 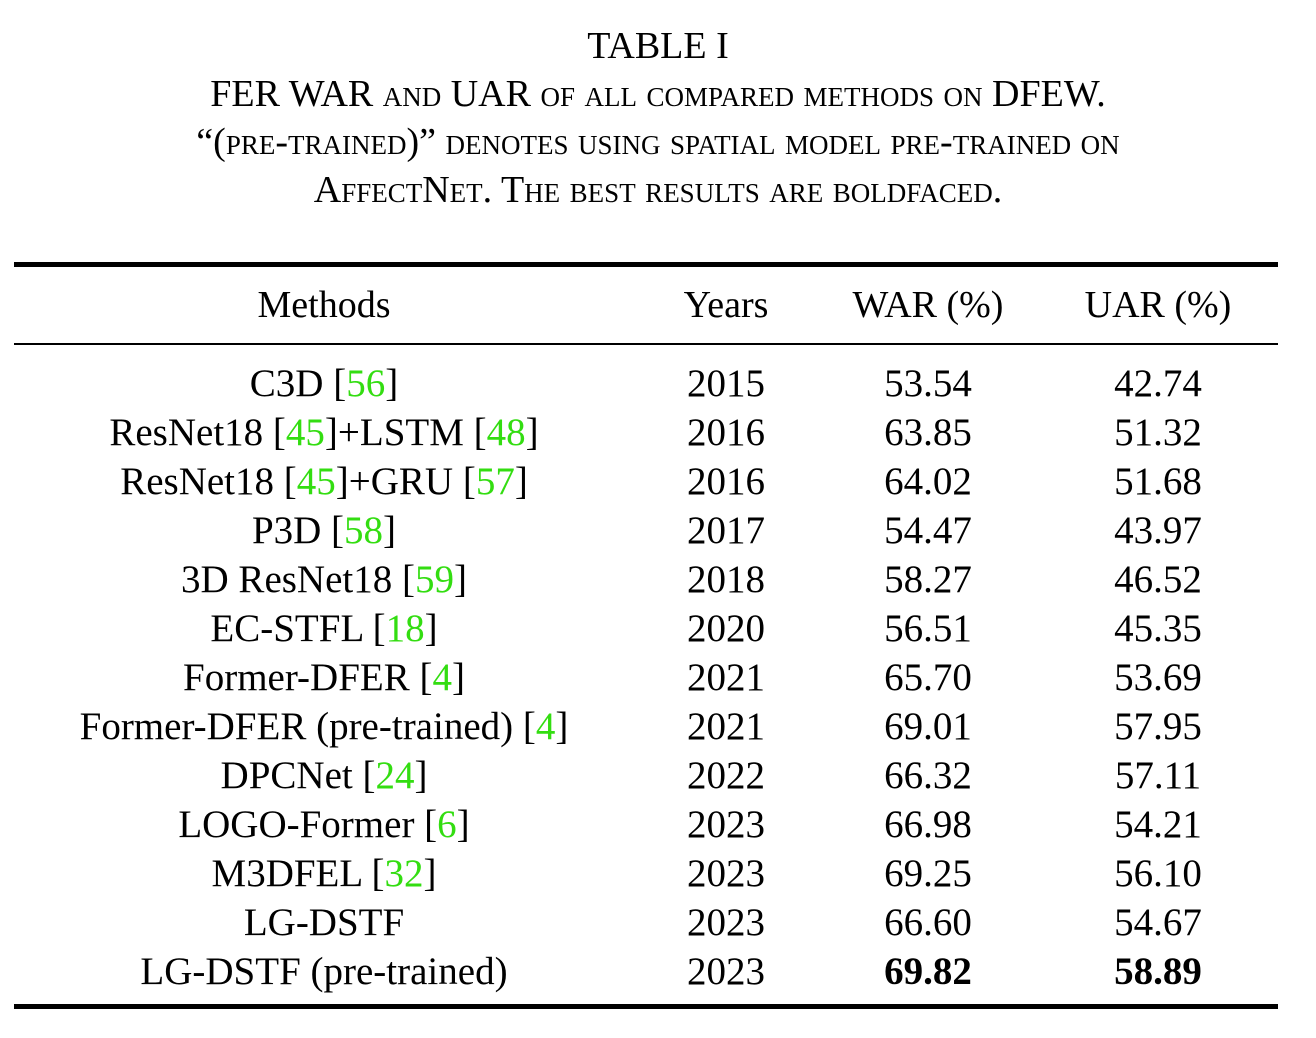 What do you see at coordinates (726, 383) in the screenshot?
I see `year-cell: 2015` at bounding box center [726, 383].